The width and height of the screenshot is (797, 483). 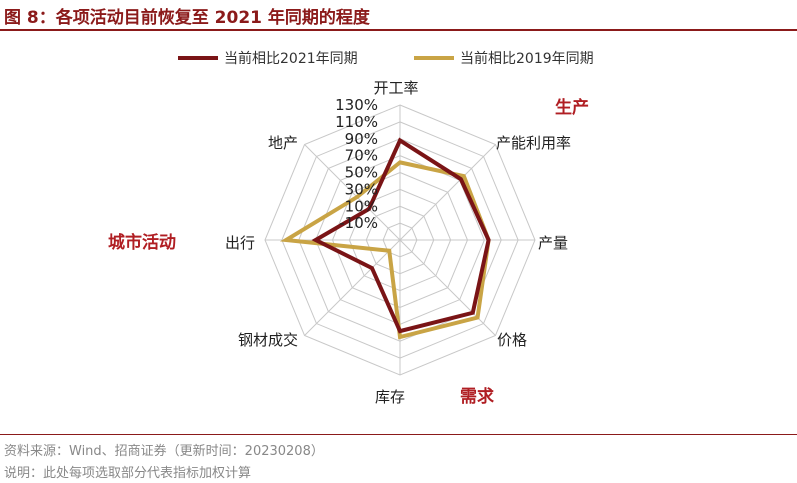 I want to click on footer-rule, so click(x=398, y=434).